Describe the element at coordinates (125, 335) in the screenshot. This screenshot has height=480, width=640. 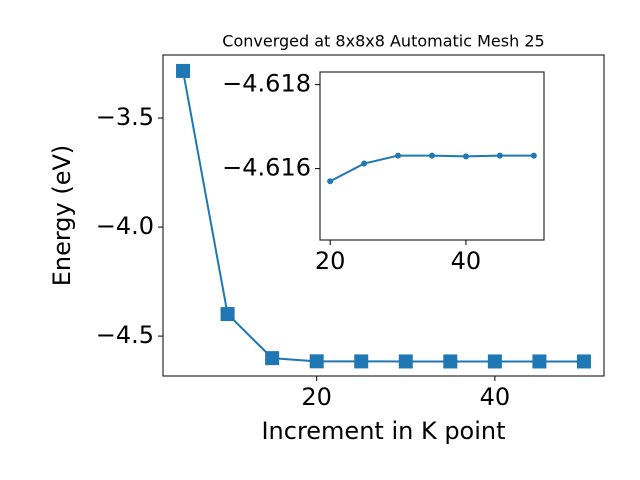
I see `y-tick-label: −4.5` at that location.